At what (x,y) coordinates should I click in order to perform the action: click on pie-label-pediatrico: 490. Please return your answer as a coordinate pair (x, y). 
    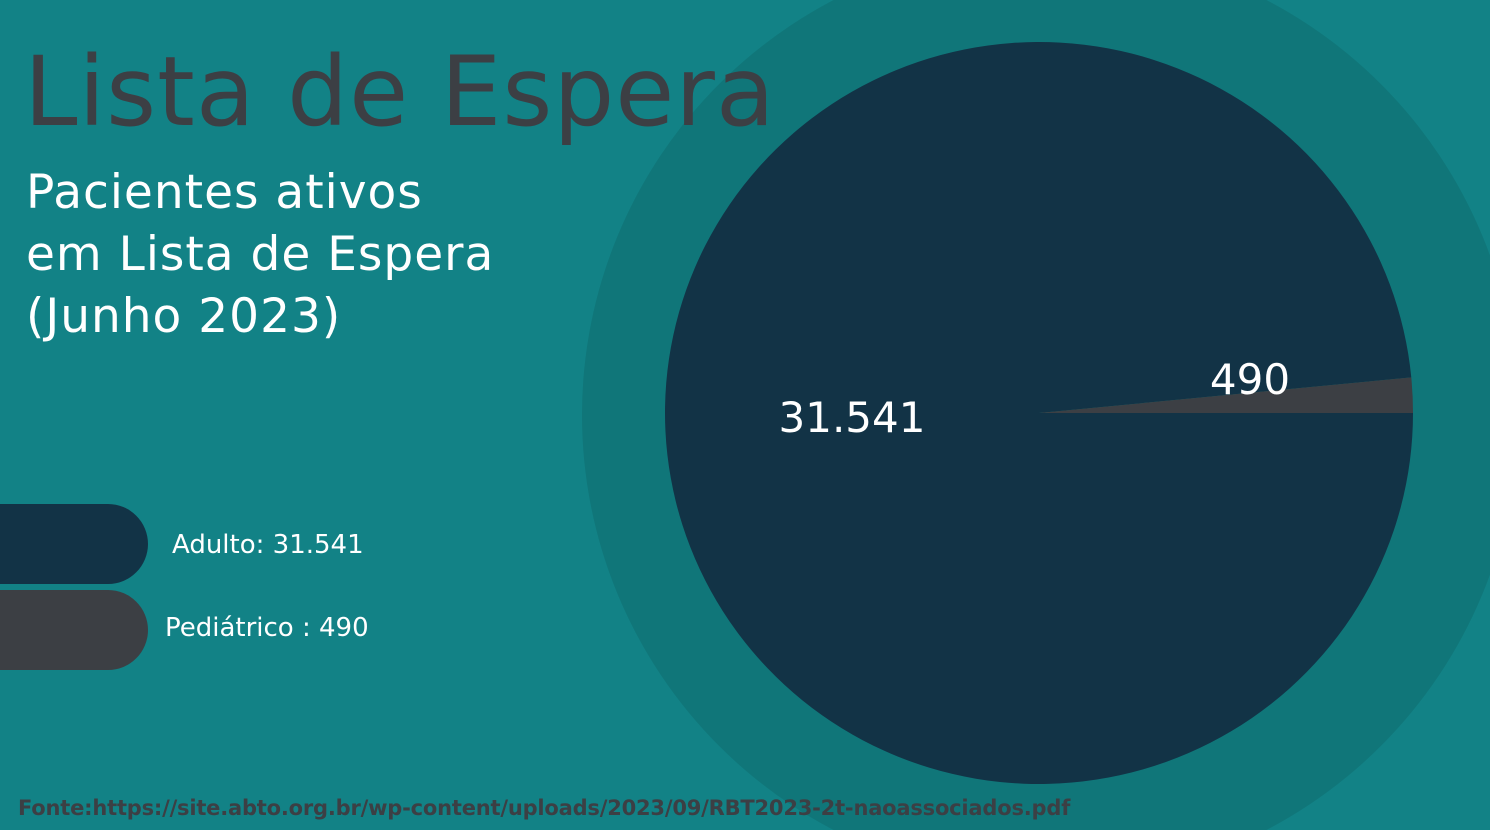
    Looking at the image, I should click on (1250, 379).